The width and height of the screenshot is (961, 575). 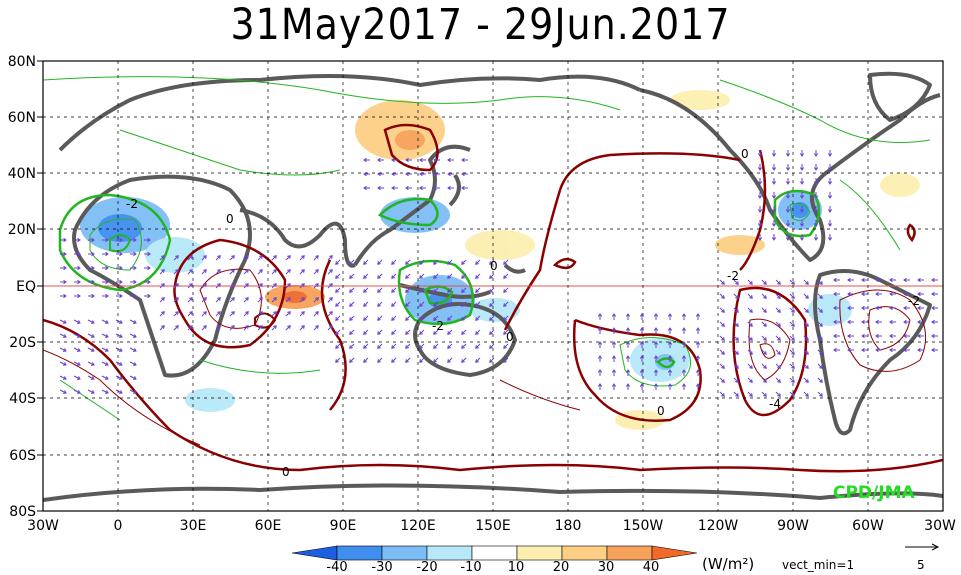 What do you see at coordinates (661, 411) in the screenshot?
I see `contour-label: 0` at bounding box center [661, 411].